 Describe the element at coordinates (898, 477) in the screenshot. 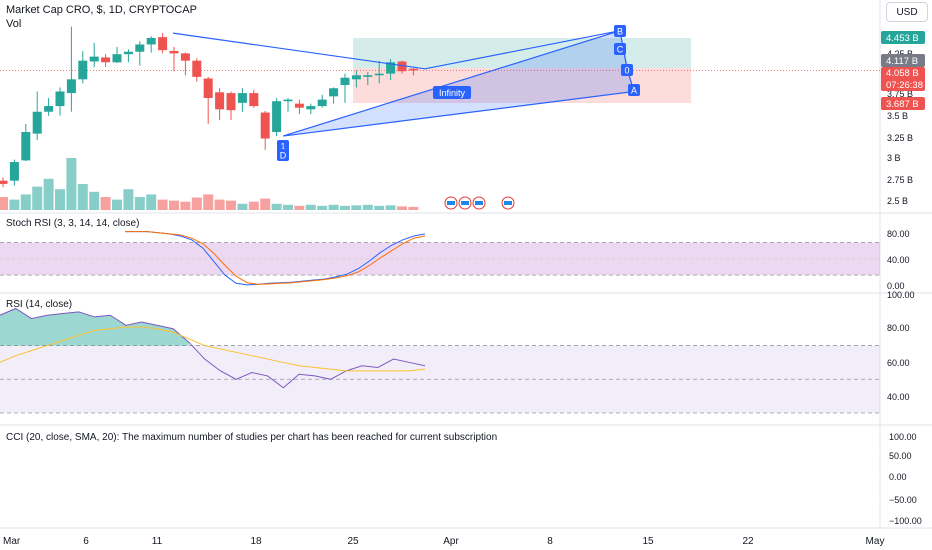

I see `cci-tick: 0.00` at that location.